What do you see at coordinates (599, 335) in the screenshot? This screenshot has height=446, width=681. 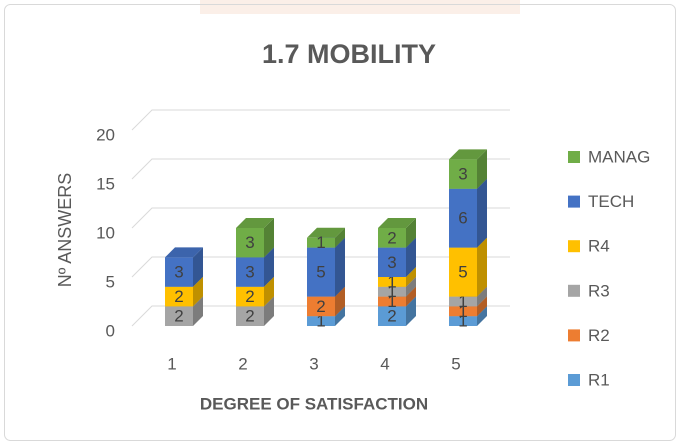 I see `legend-label: R2` at bounding box center [599, 335].